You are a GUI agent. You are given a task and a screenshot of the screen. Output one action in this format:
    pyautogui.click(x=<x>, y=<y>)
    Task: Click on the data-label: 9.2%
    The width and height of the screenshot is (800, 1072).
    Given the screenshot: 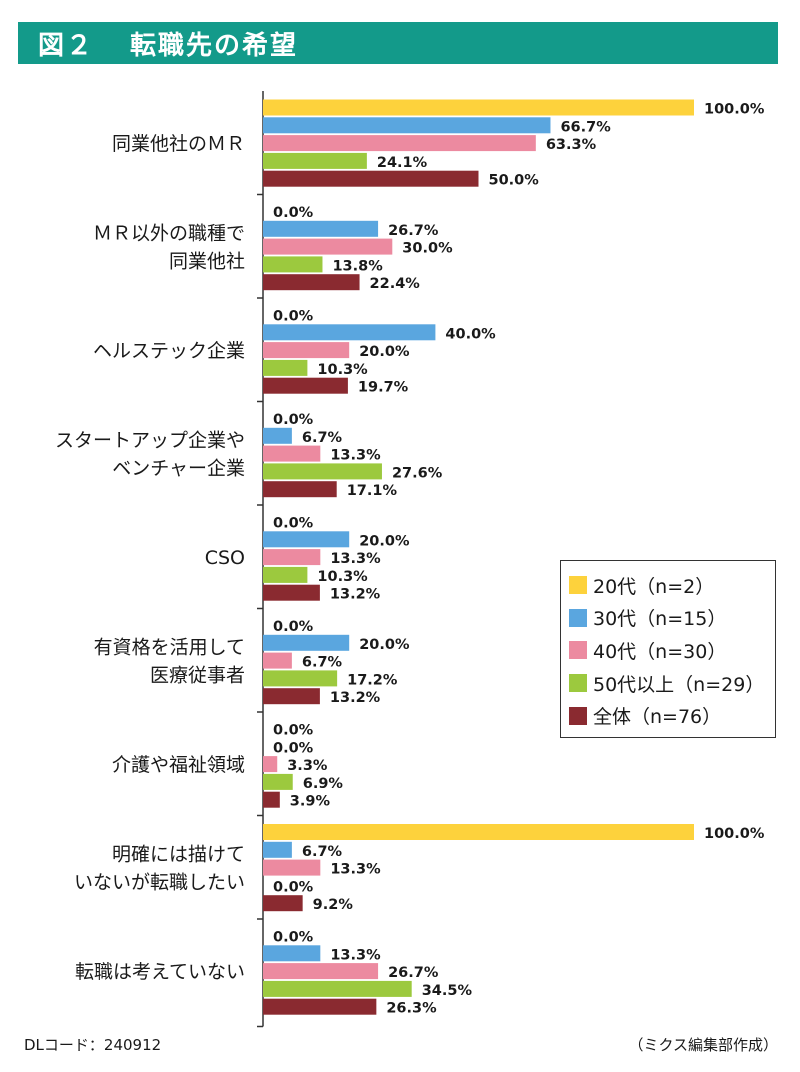 What is the action you would take?
    pyautogui.click(x=333, y=905)
    